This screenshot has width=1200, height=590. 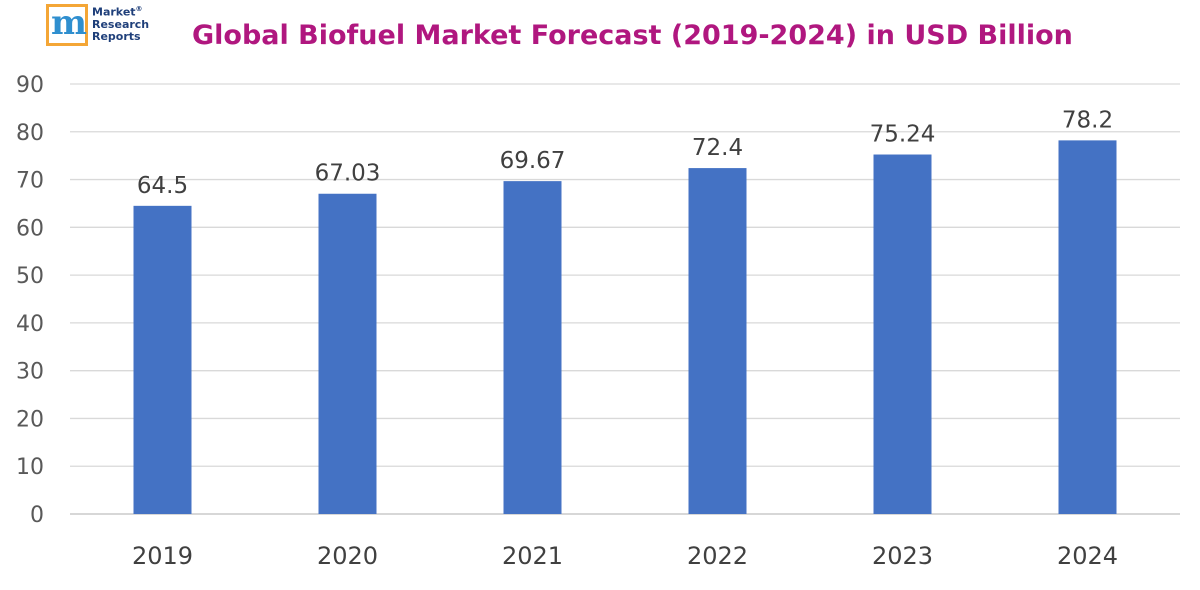 I want to click on data-label: 69.67, so click(x=533, y=161).